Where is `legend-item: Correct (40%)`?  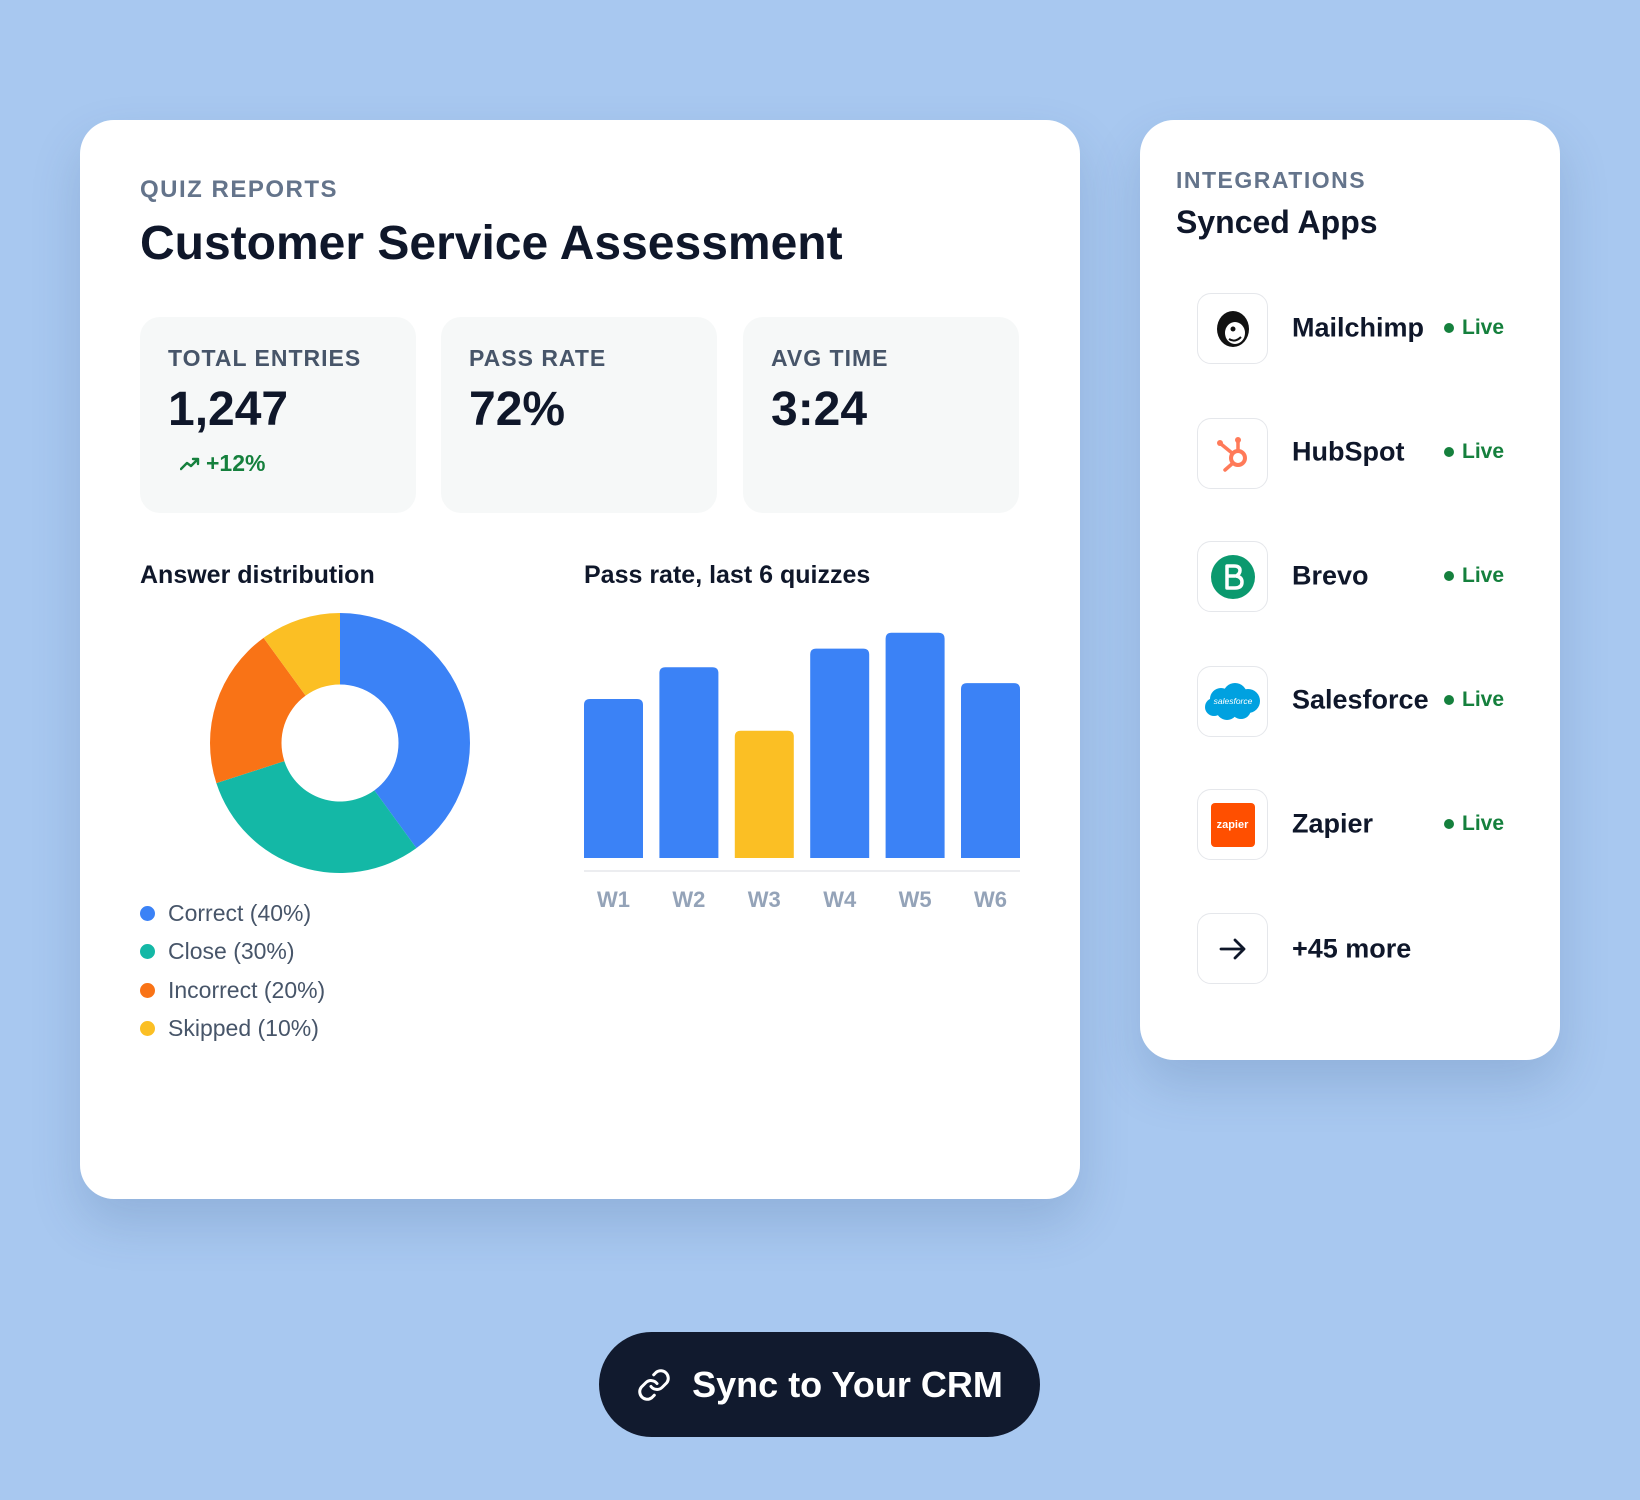
legend-item: Correct (40%) is located at coordinates (225, 913).